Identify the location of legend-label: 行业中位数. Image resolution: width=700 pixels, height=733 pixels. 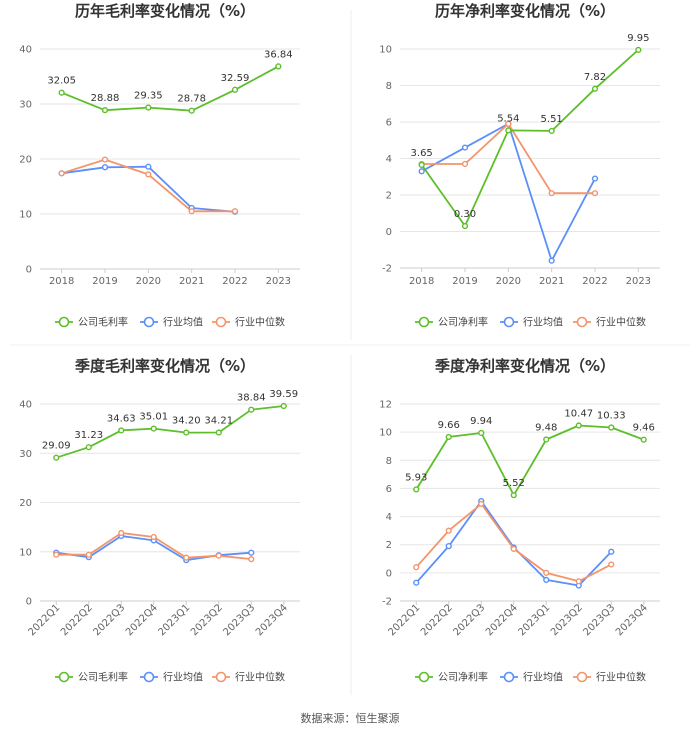
(260, 677).